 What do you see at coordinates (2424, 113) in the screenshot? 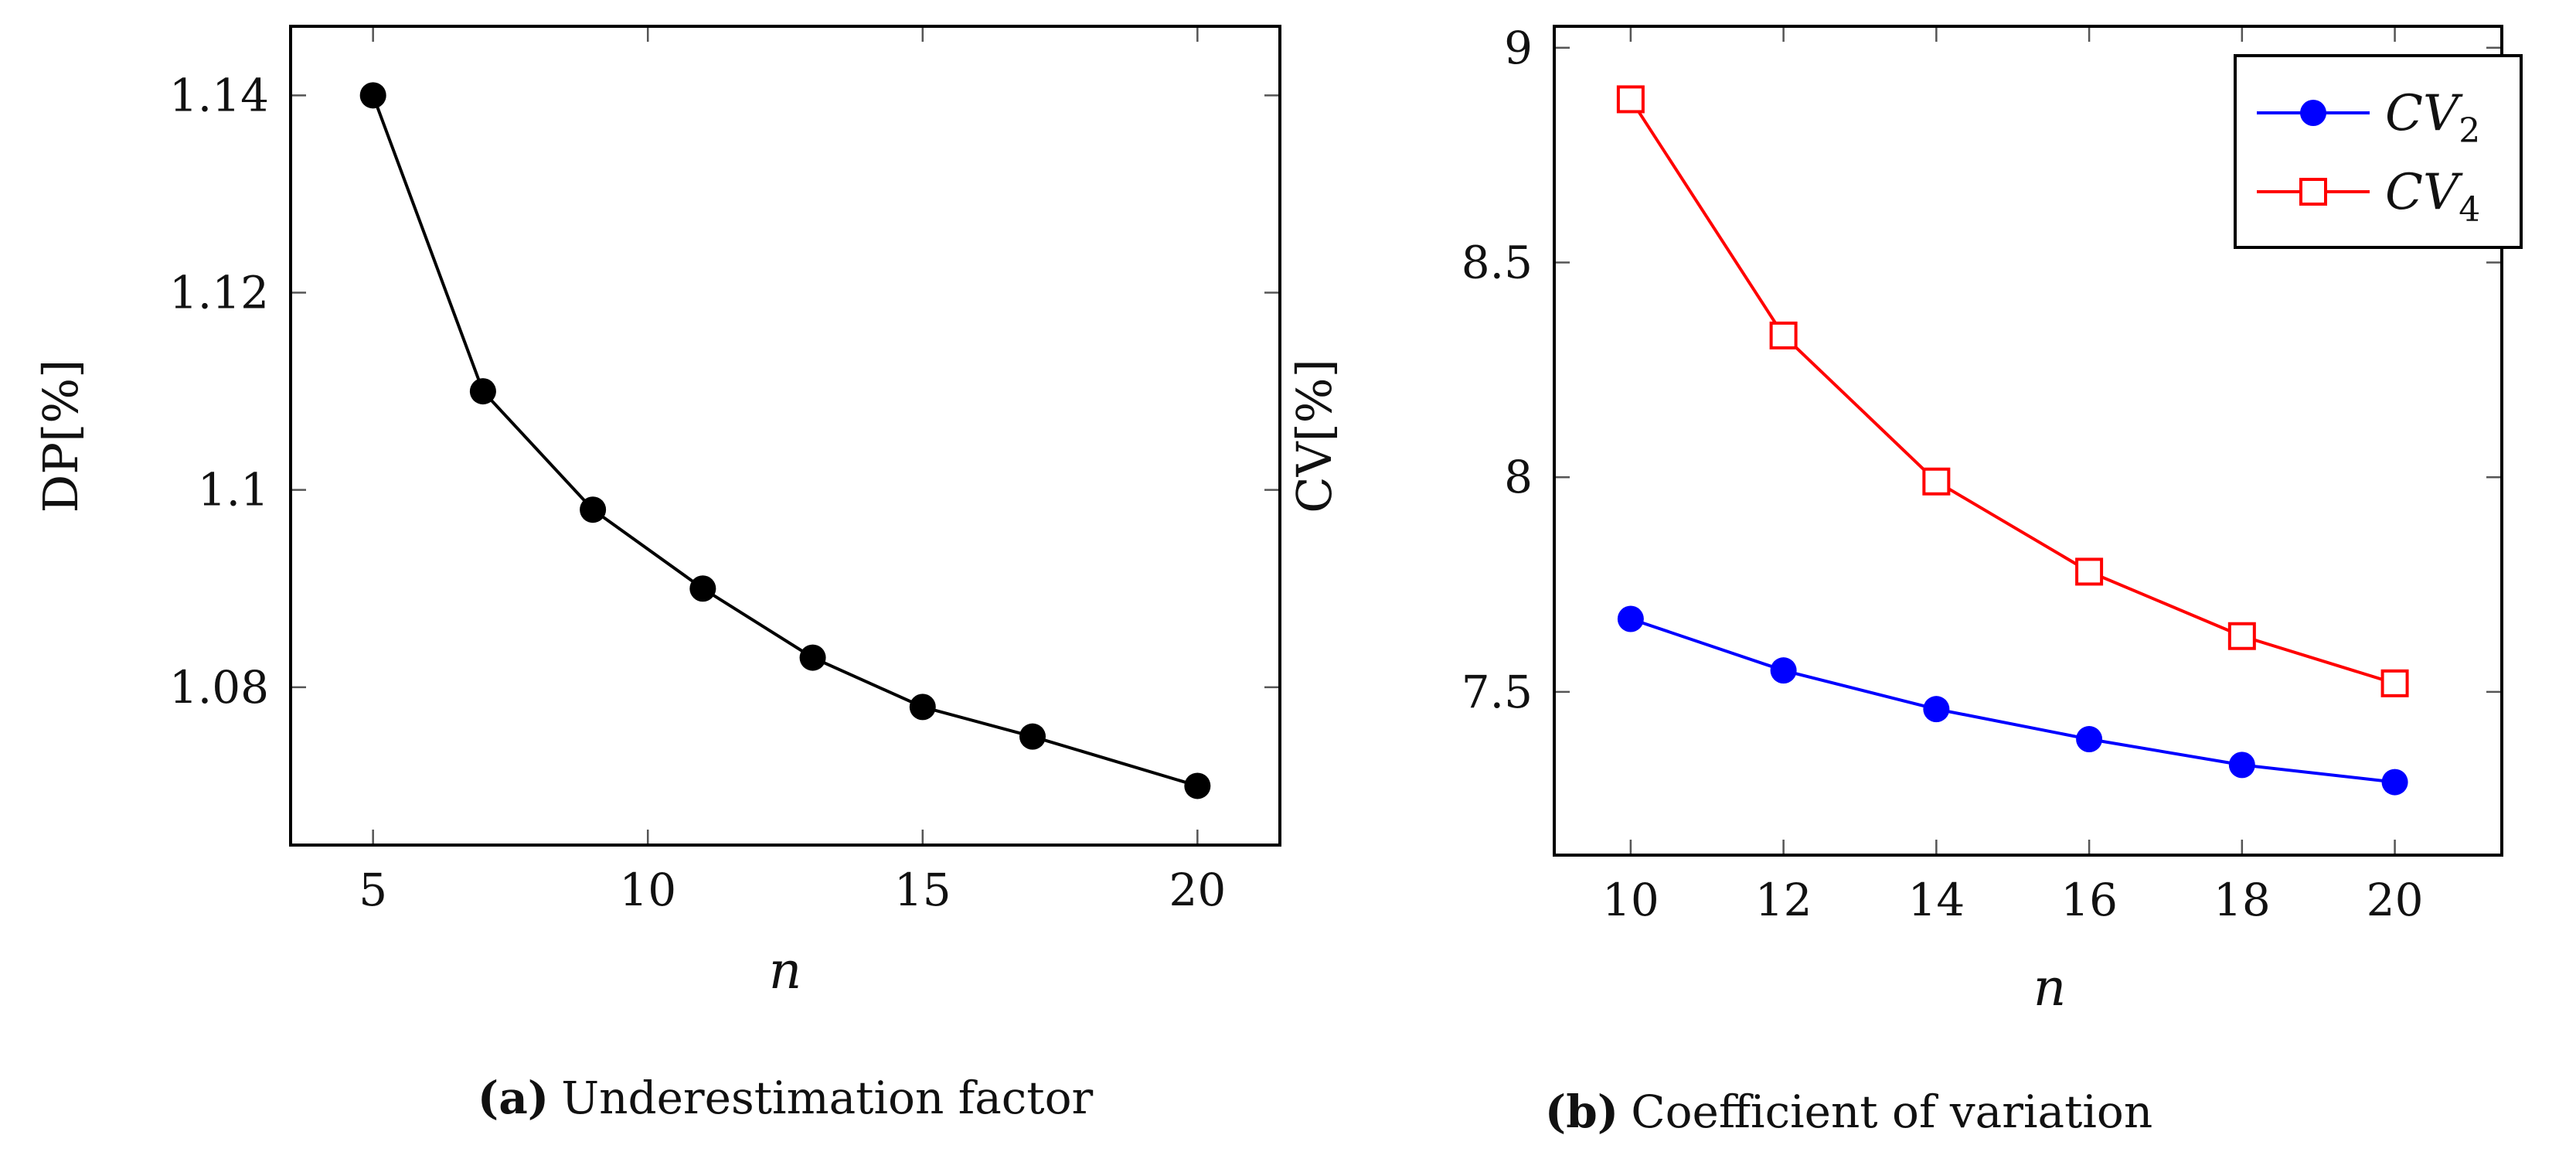
I see `legend-cv2-base: CV` at bounding box center [2424, 113].